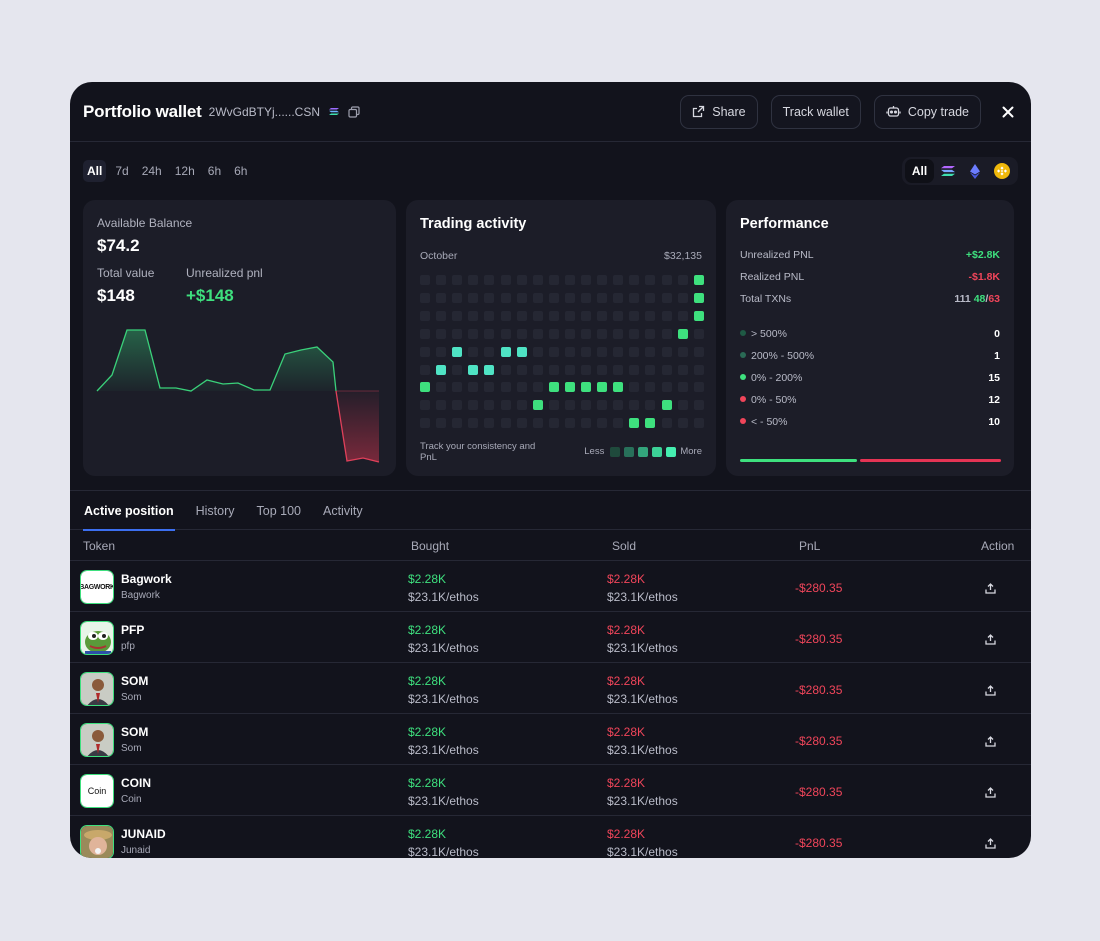 The height and width of the screenshot is (941, 1100). Describe the element at coordinates (994, 299) in the screenshot. I see `txns-sell: 63` at that location.